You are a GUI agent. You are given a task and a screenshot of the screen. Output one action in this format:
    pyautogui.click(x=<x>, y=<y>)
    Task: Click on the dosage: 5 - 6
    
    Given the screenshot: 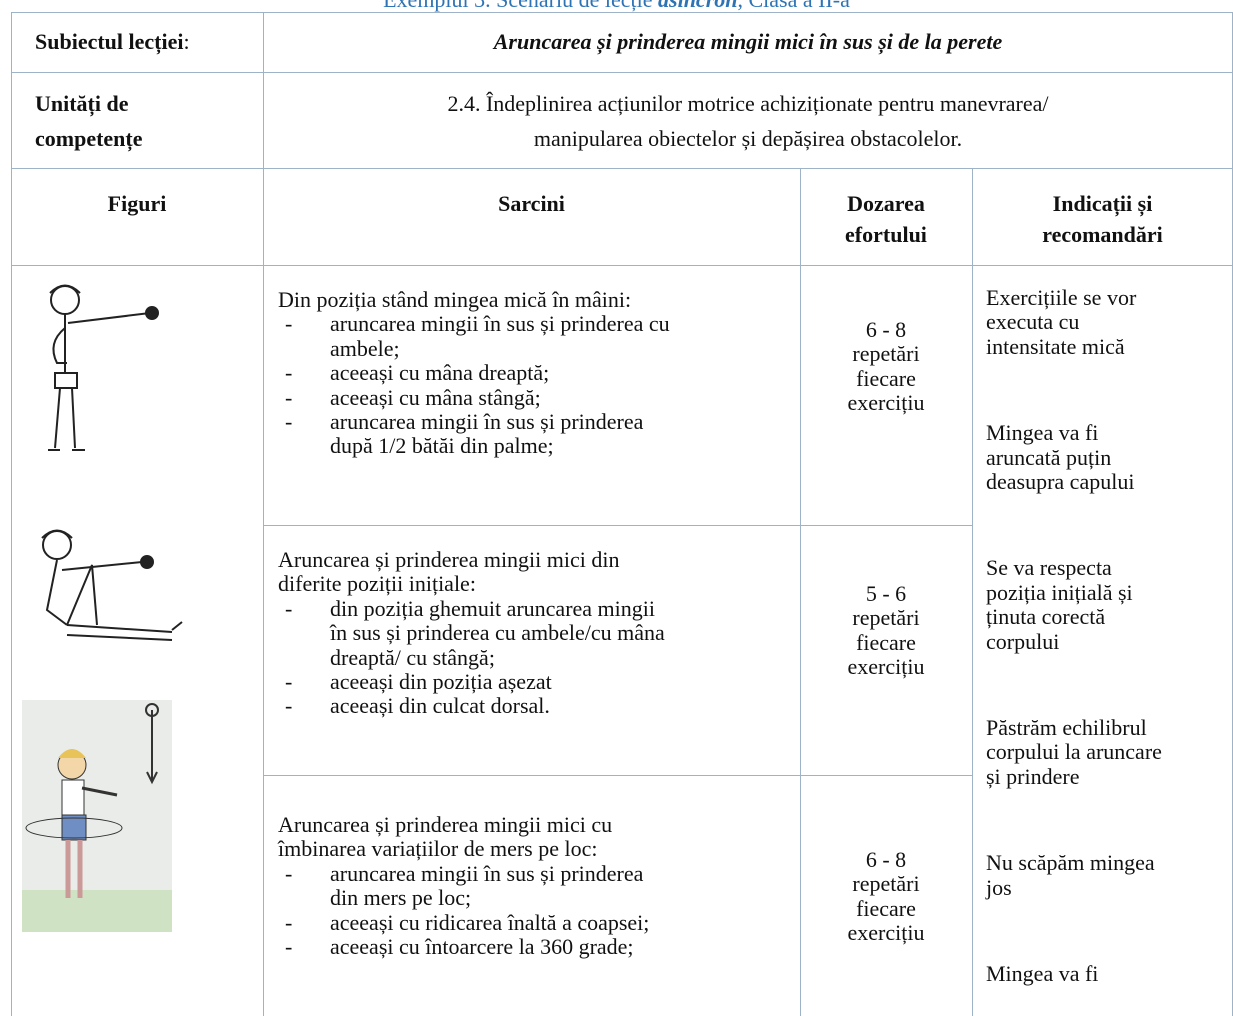 What is the action you would take?
    pyautogui.click(x=886, y=593)
    